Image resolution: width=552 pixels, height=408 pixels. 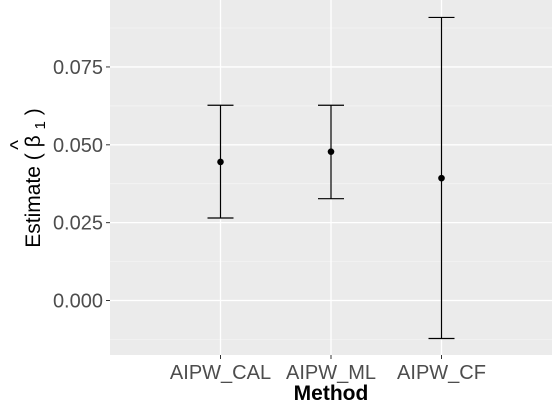 What do you see at coordinates (78, 224) in the screenshot?
I see `y-tick-label: 0.025` at bounding box center [78, 224].